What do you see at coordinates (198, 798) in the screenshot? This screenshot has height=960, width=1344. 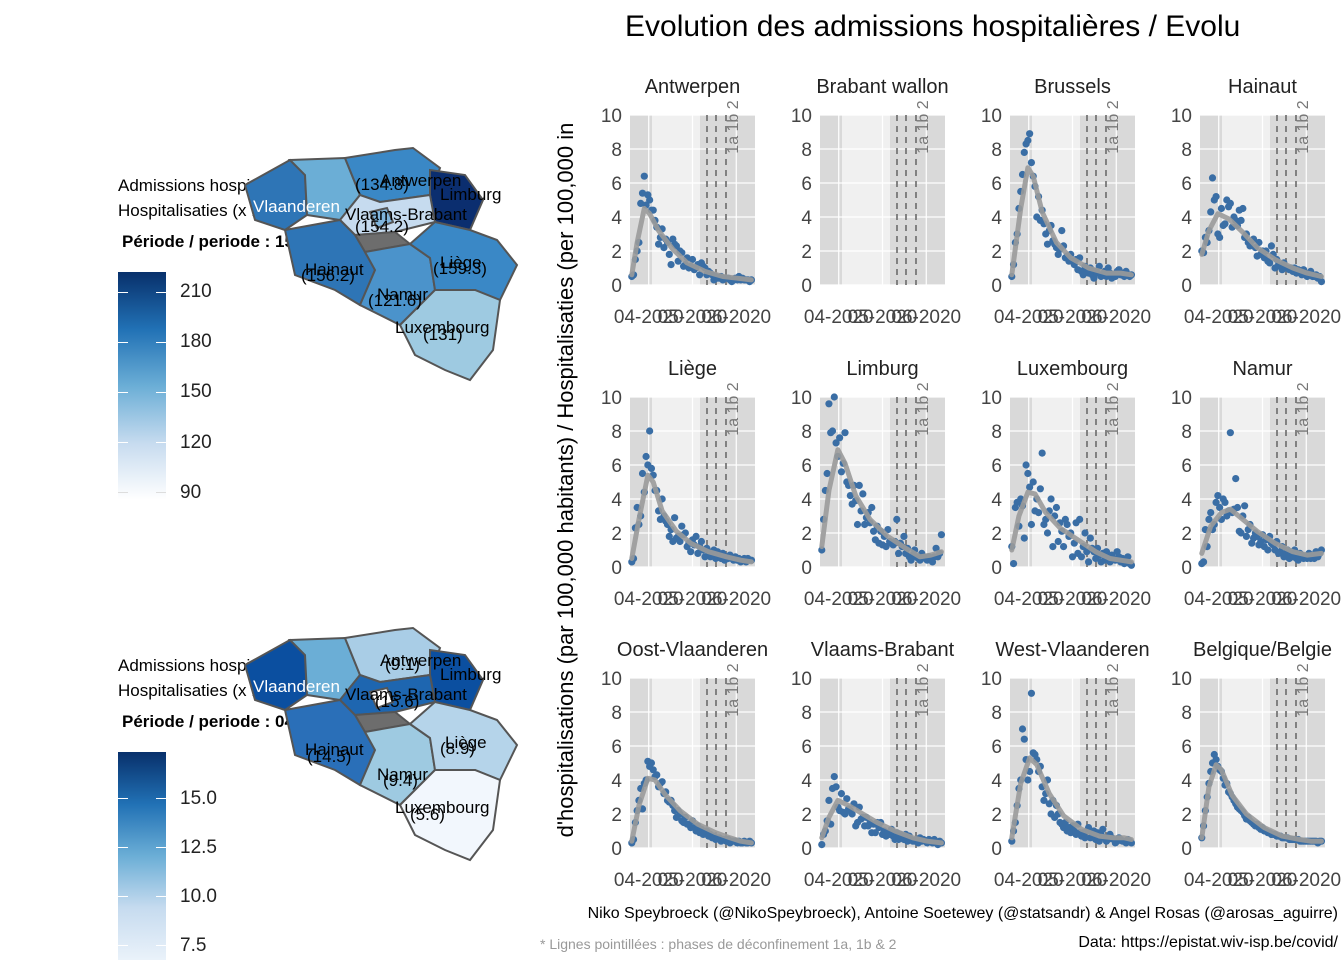 I see `colorbar-2-tick-15: 15.0` at bounding box center [198, 798].